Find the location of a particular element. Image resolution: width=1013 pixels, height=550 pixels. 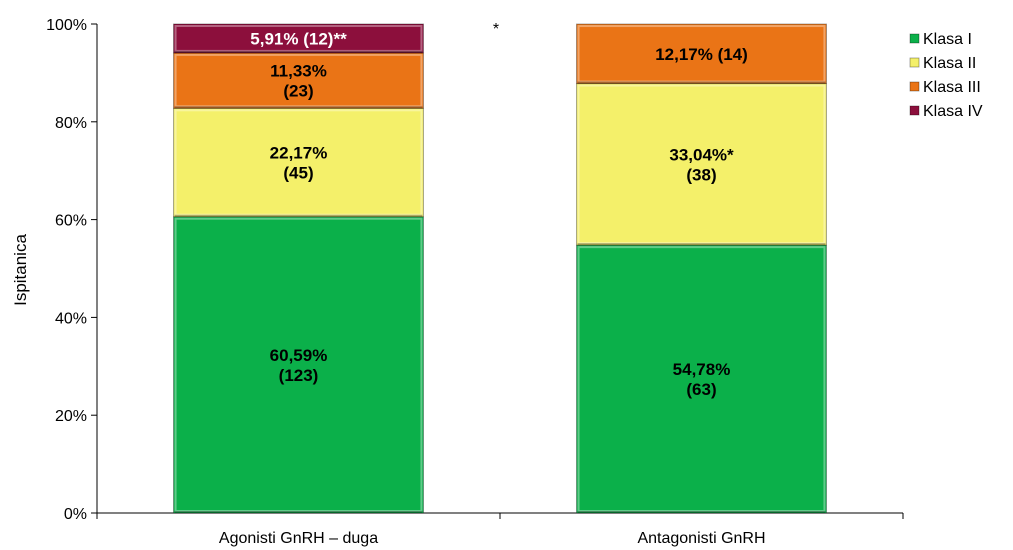

legend: Klasa I Klasa II Klasa III Klasa IV is located at coordinates (946, 75).